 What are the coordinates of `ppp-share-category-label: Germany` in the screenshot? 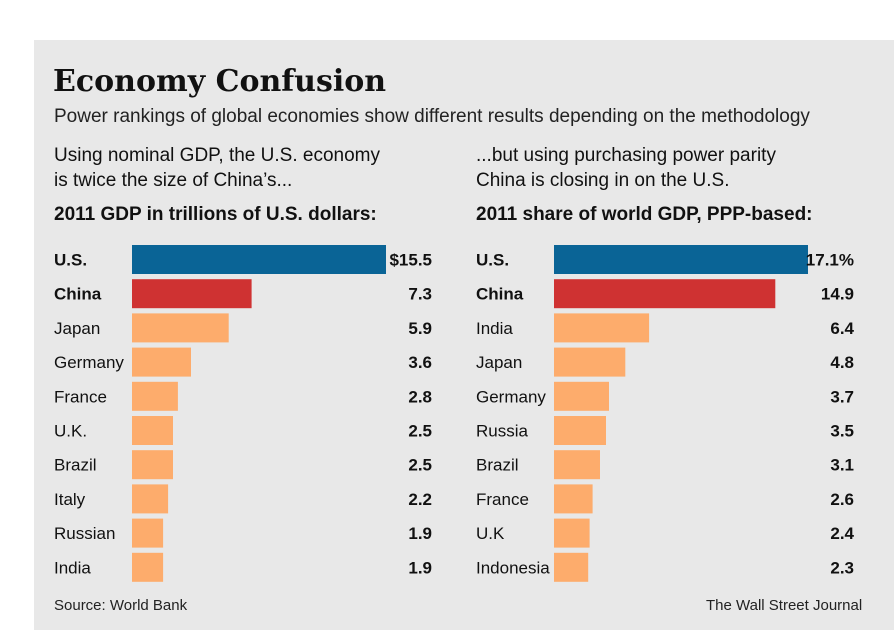 It's located at (511, 396).